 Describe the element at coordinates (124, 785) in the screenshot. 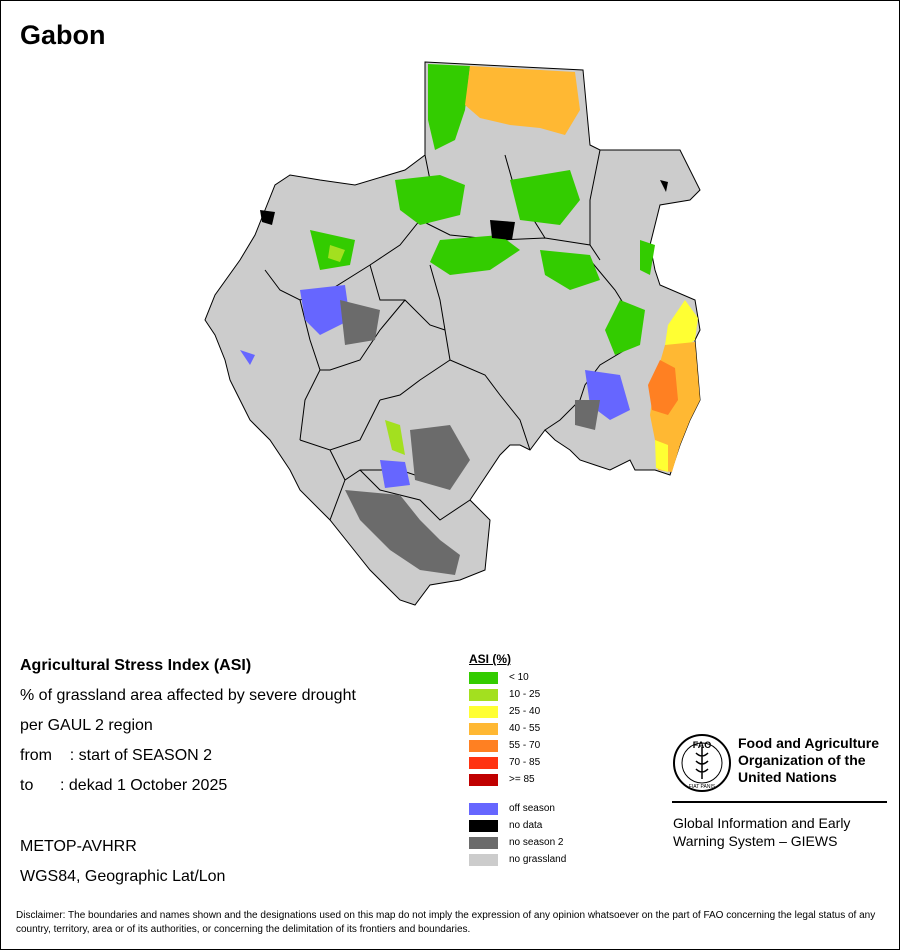

I see `period-to: to : dekad 1 October 2025` at that location.